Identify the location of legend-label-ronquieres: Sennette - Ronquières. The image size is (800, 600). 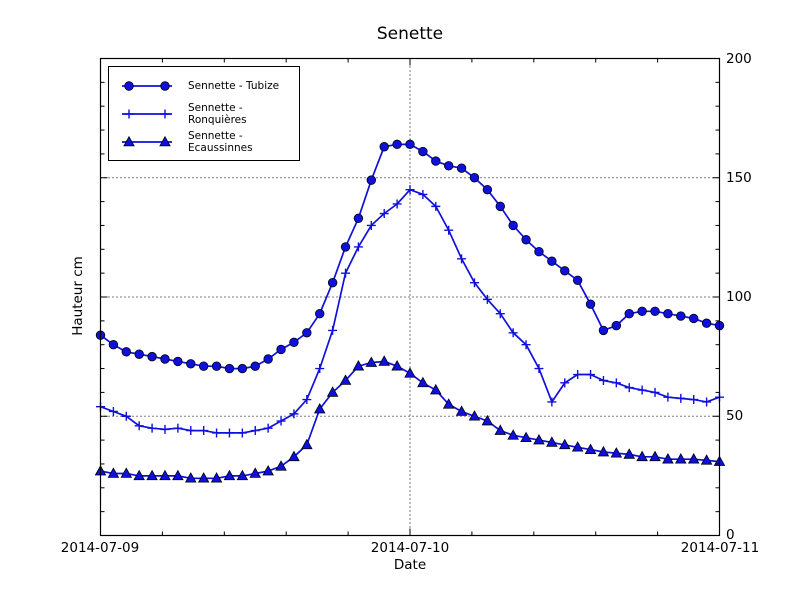
(217, 114).